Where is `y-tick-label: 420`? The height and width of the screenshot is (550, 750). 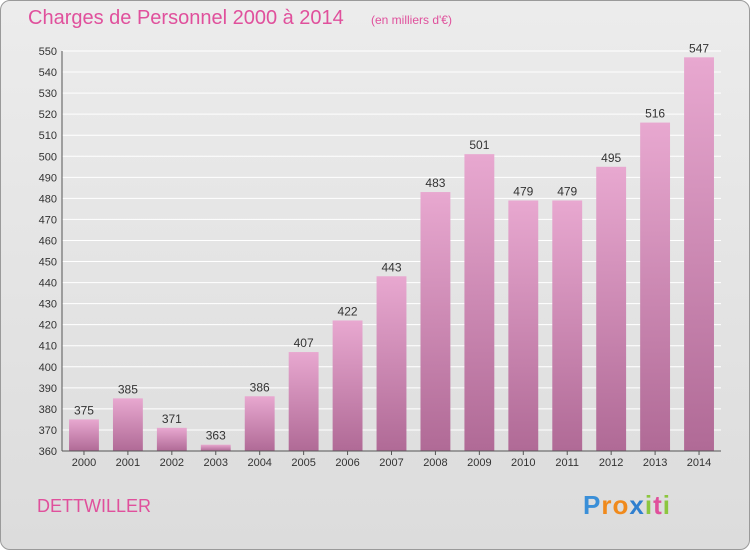
y-tick-label: 420 is located at coordinates (48, 326).